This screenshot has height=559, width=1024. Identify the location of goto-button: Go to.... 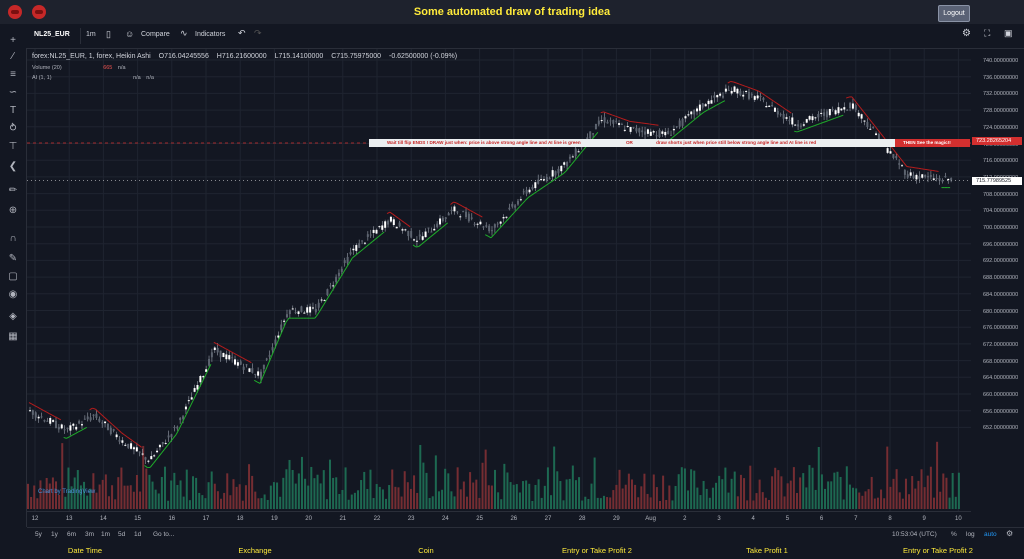
(164, 534).